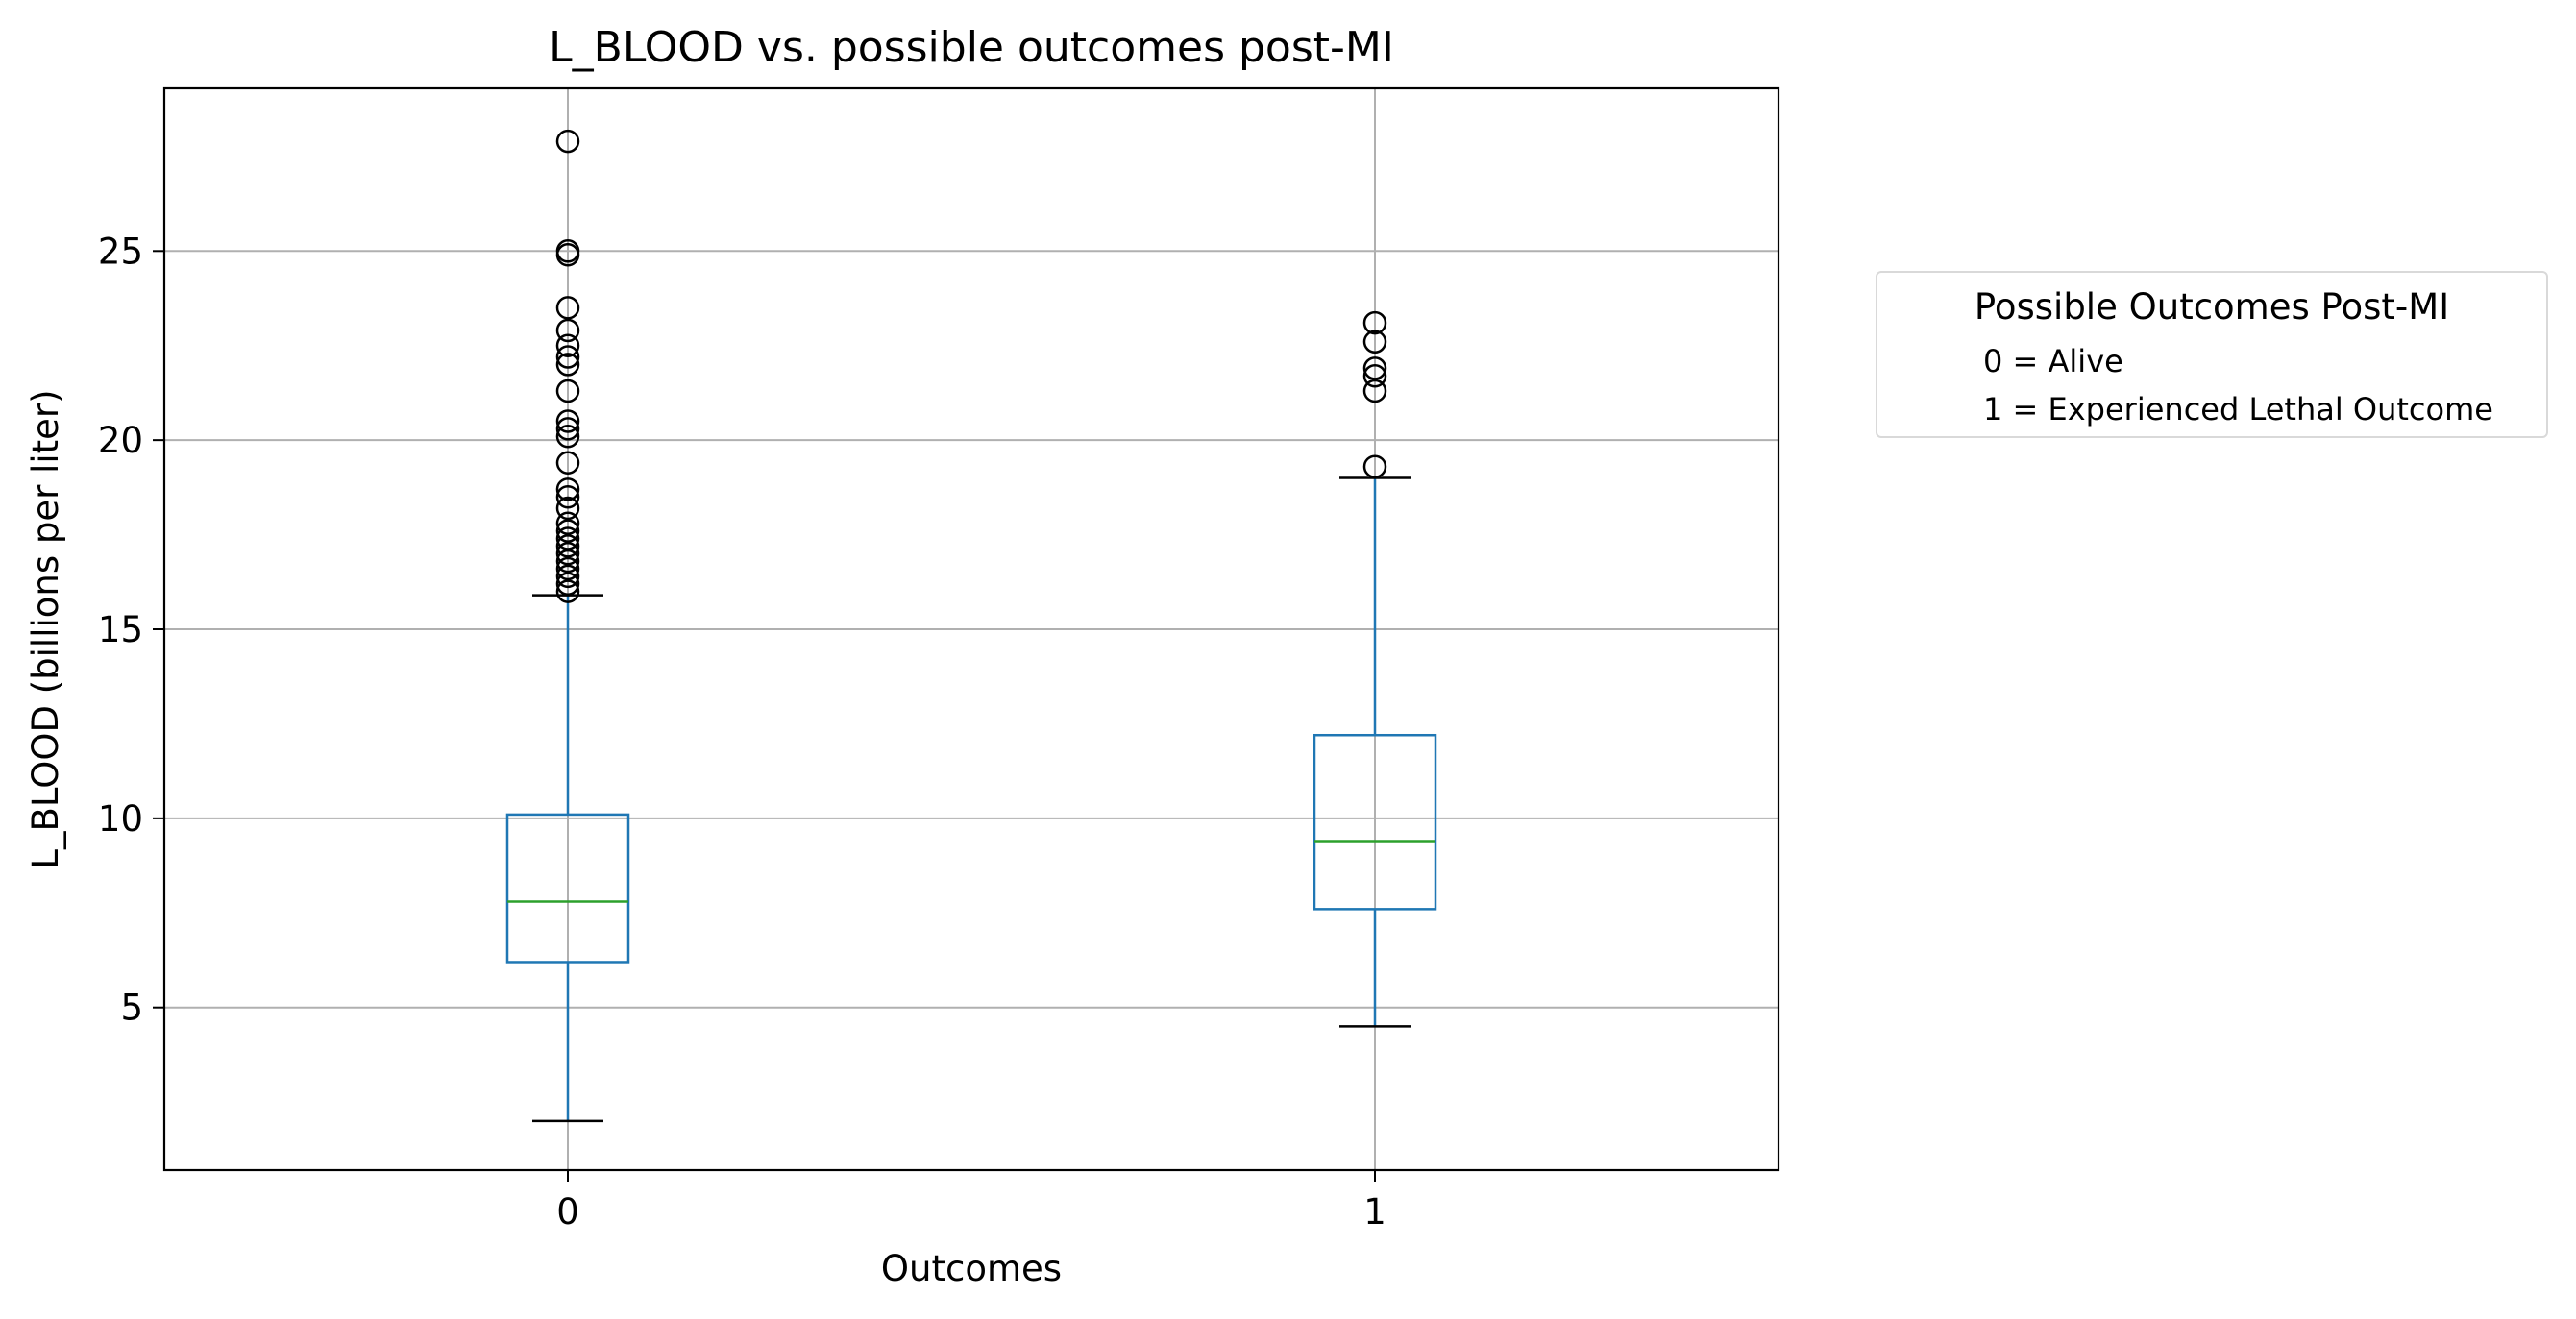 This screenshot has width=2576, height=1319. What do you see at coordinates (45, 628) in the screenshot?
I see `y-axis-label: L_BLOOD (billions per liter)` at bounding box center [45, 628].